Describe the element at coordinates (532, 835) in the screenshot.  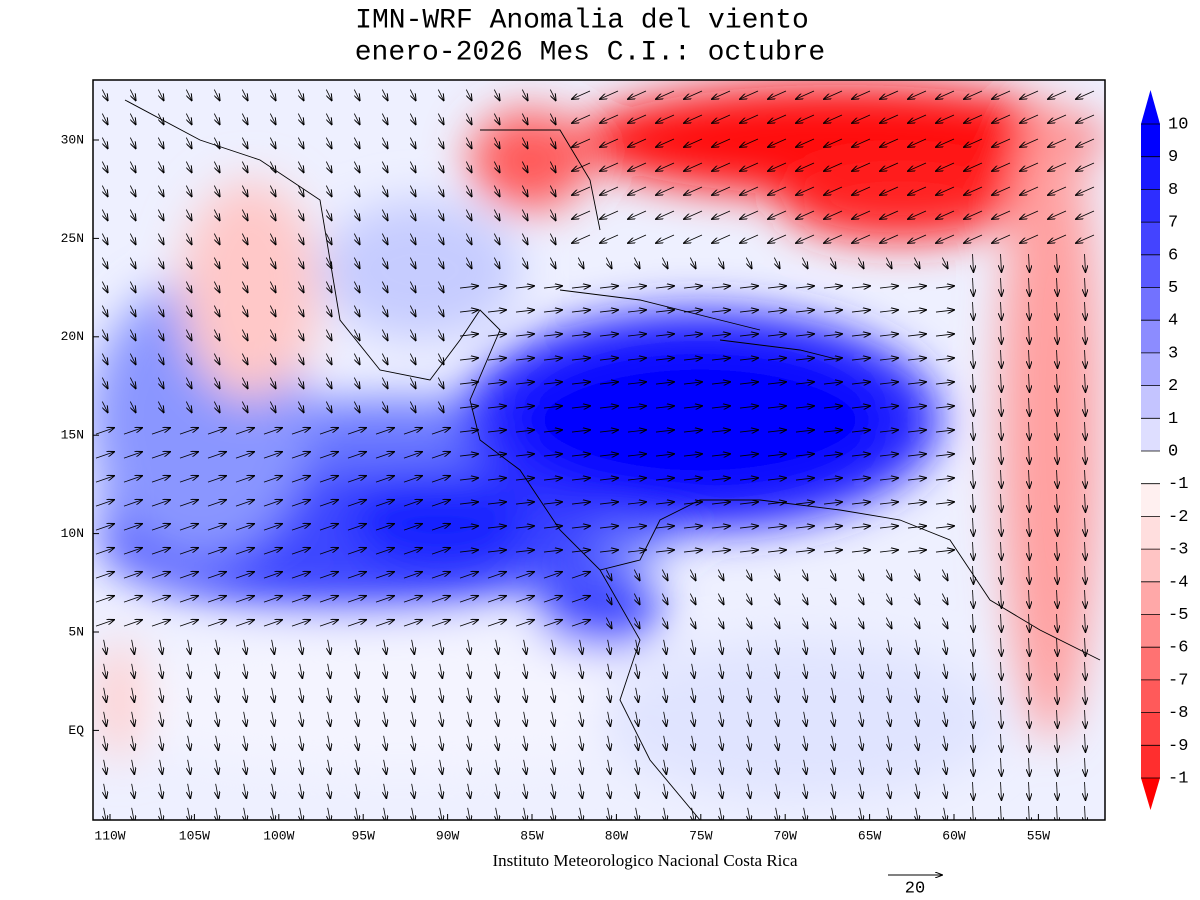
I see `lon-label: 85W` at that location.